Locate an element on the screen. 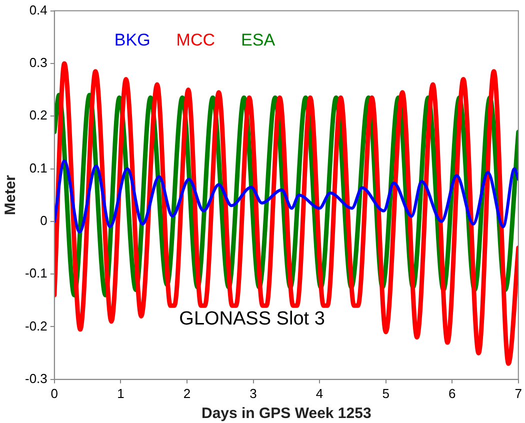 This screenshot has height=423, width=525. y-tick-label: 0 is located at coordinates (44, 220).